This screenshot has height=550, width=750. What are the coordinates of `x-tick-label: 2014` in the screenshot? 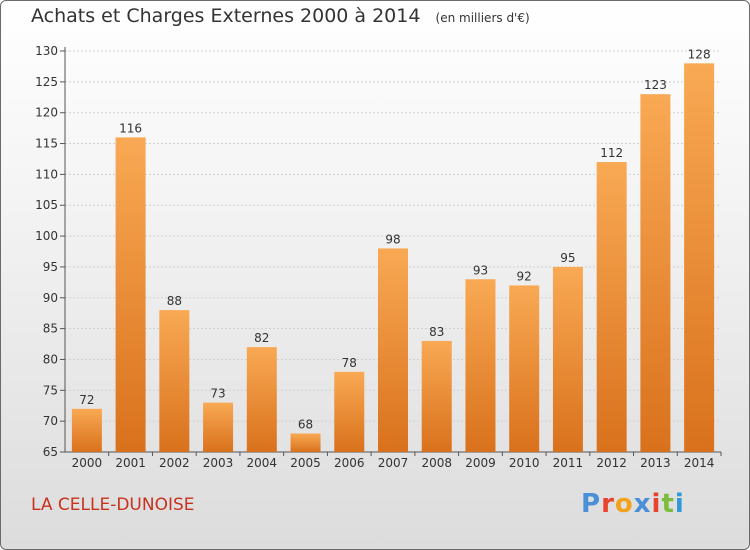 It's located at (699, 463).